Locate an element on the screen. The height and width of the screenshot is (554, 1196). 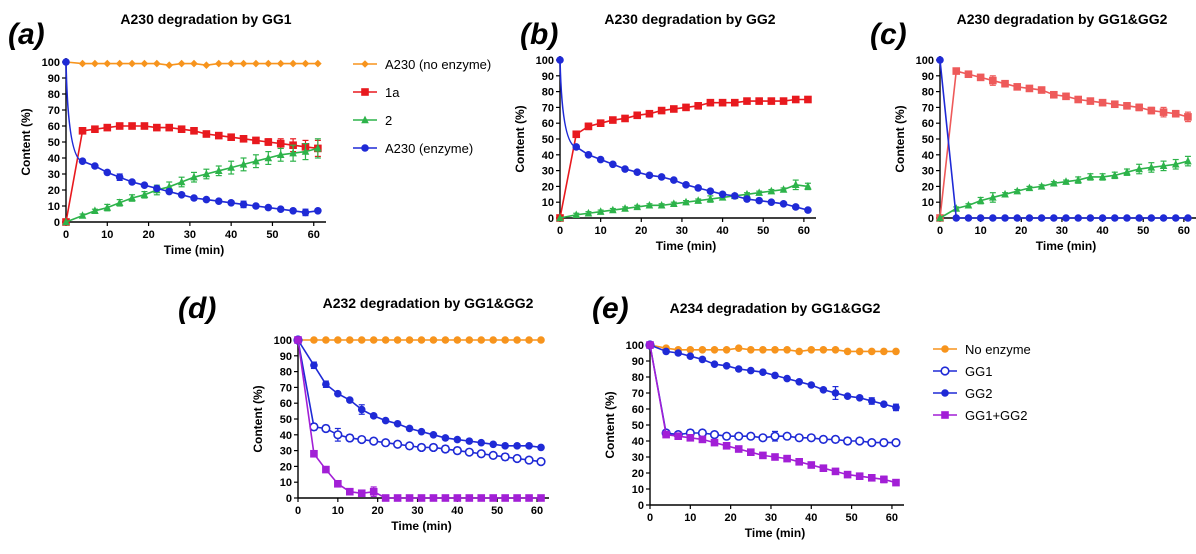
series-gg1 is located at coordinates (773, 394).